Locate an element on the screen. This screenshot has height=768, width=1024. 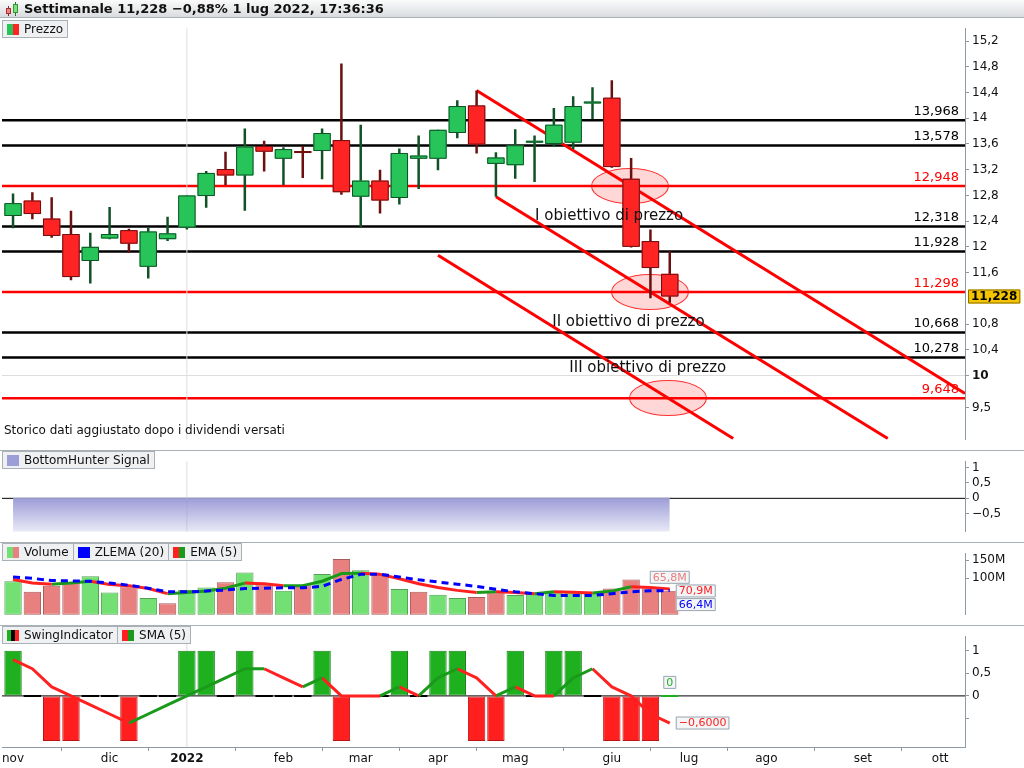
x-tick-label: dic is located at coordinates (109, 758).